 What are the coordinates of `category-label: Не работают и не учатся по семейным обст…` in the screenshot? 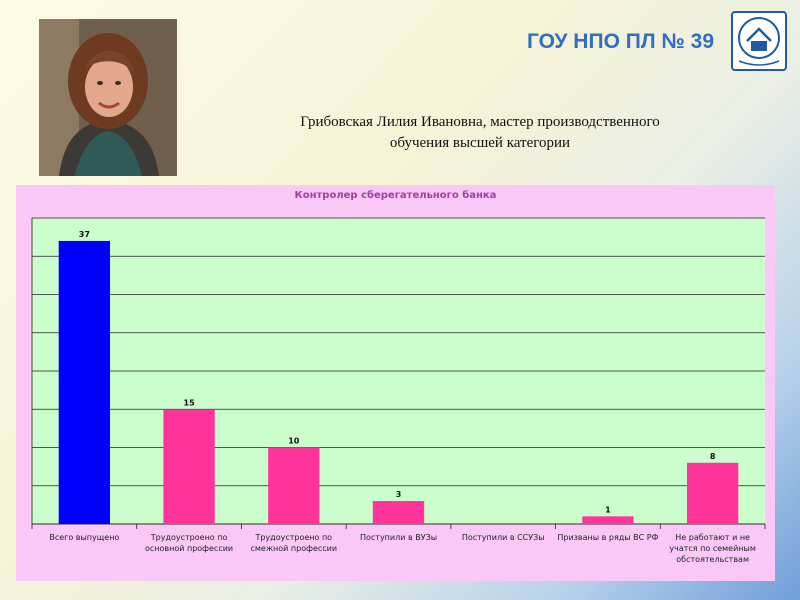 It's located at (712, 548).